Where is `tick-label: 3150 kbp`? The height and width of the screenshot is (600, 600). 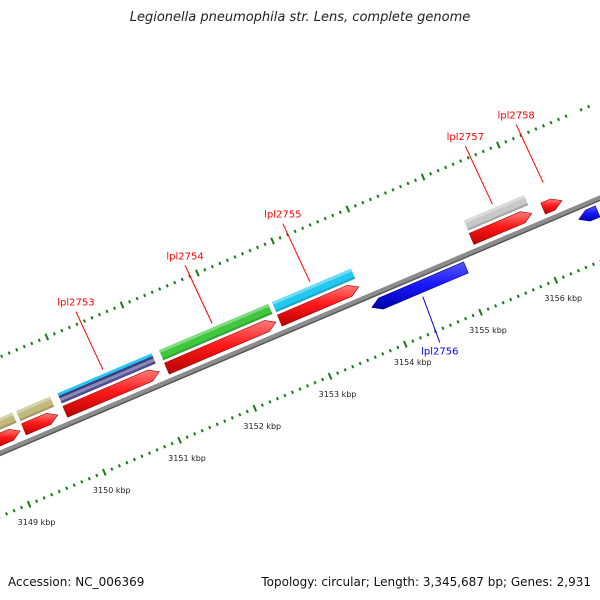
tick-label: 3150 kbp is located at coordinates (112, 490).